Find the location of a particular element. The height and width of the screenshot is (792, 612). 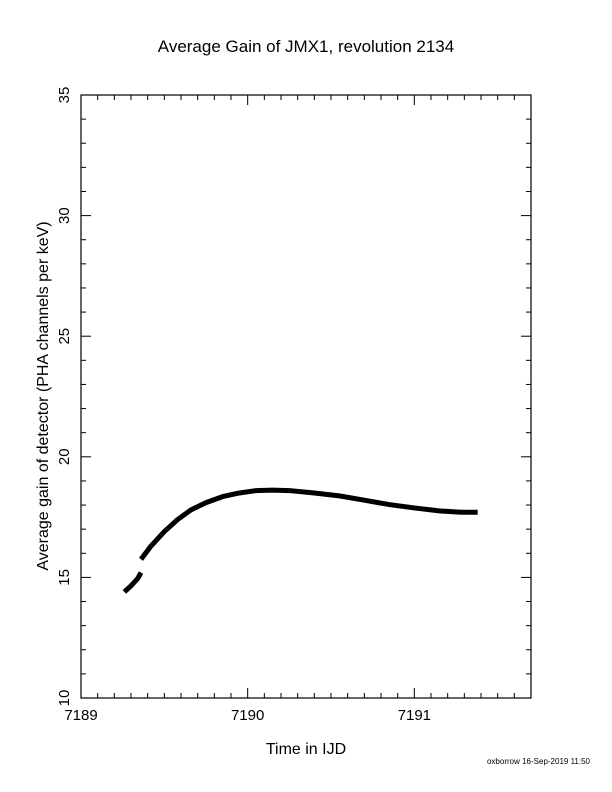

y-tick-label: 35 is located at coordinates (64, 95).